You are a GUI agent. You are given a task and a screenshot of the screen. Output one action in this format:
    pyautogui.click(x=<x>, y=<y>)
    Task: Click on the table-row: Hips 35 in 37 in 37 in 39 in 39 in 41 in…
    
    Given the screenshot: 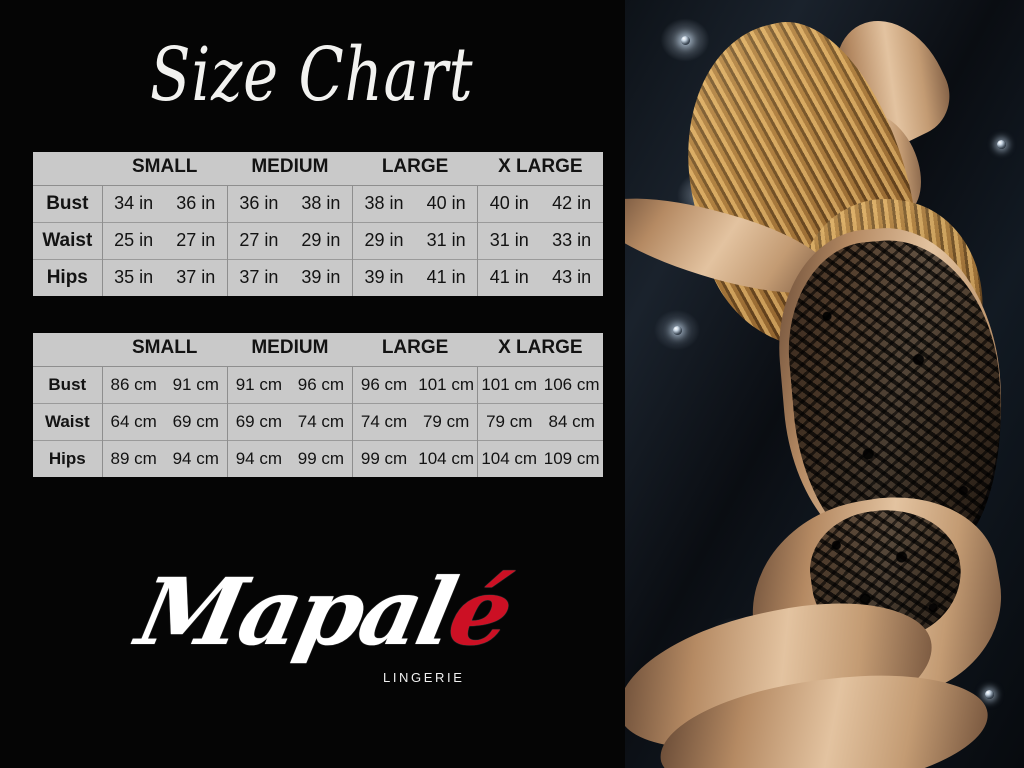 What is the action you would take?
    pyautogui.click(x=318, y=277)
    